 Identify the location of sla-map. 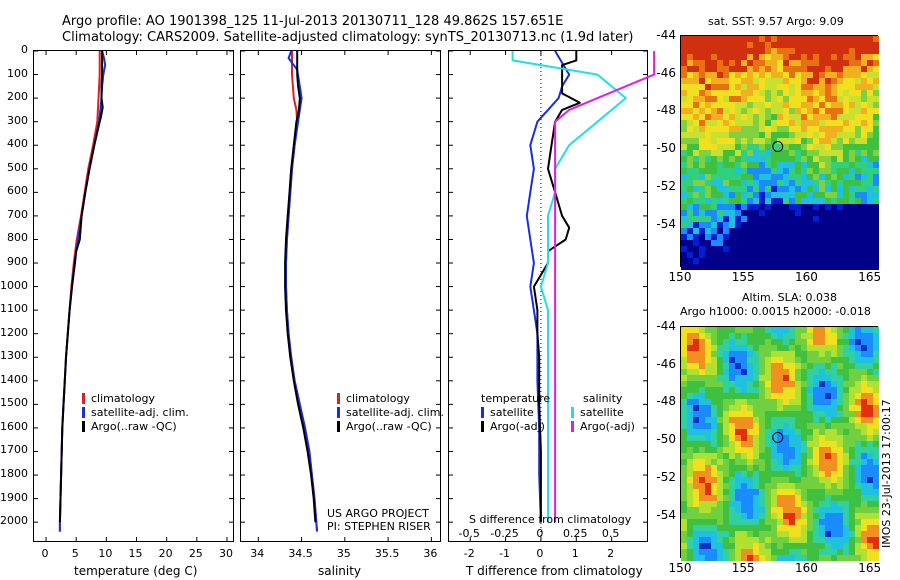
(779, 443).